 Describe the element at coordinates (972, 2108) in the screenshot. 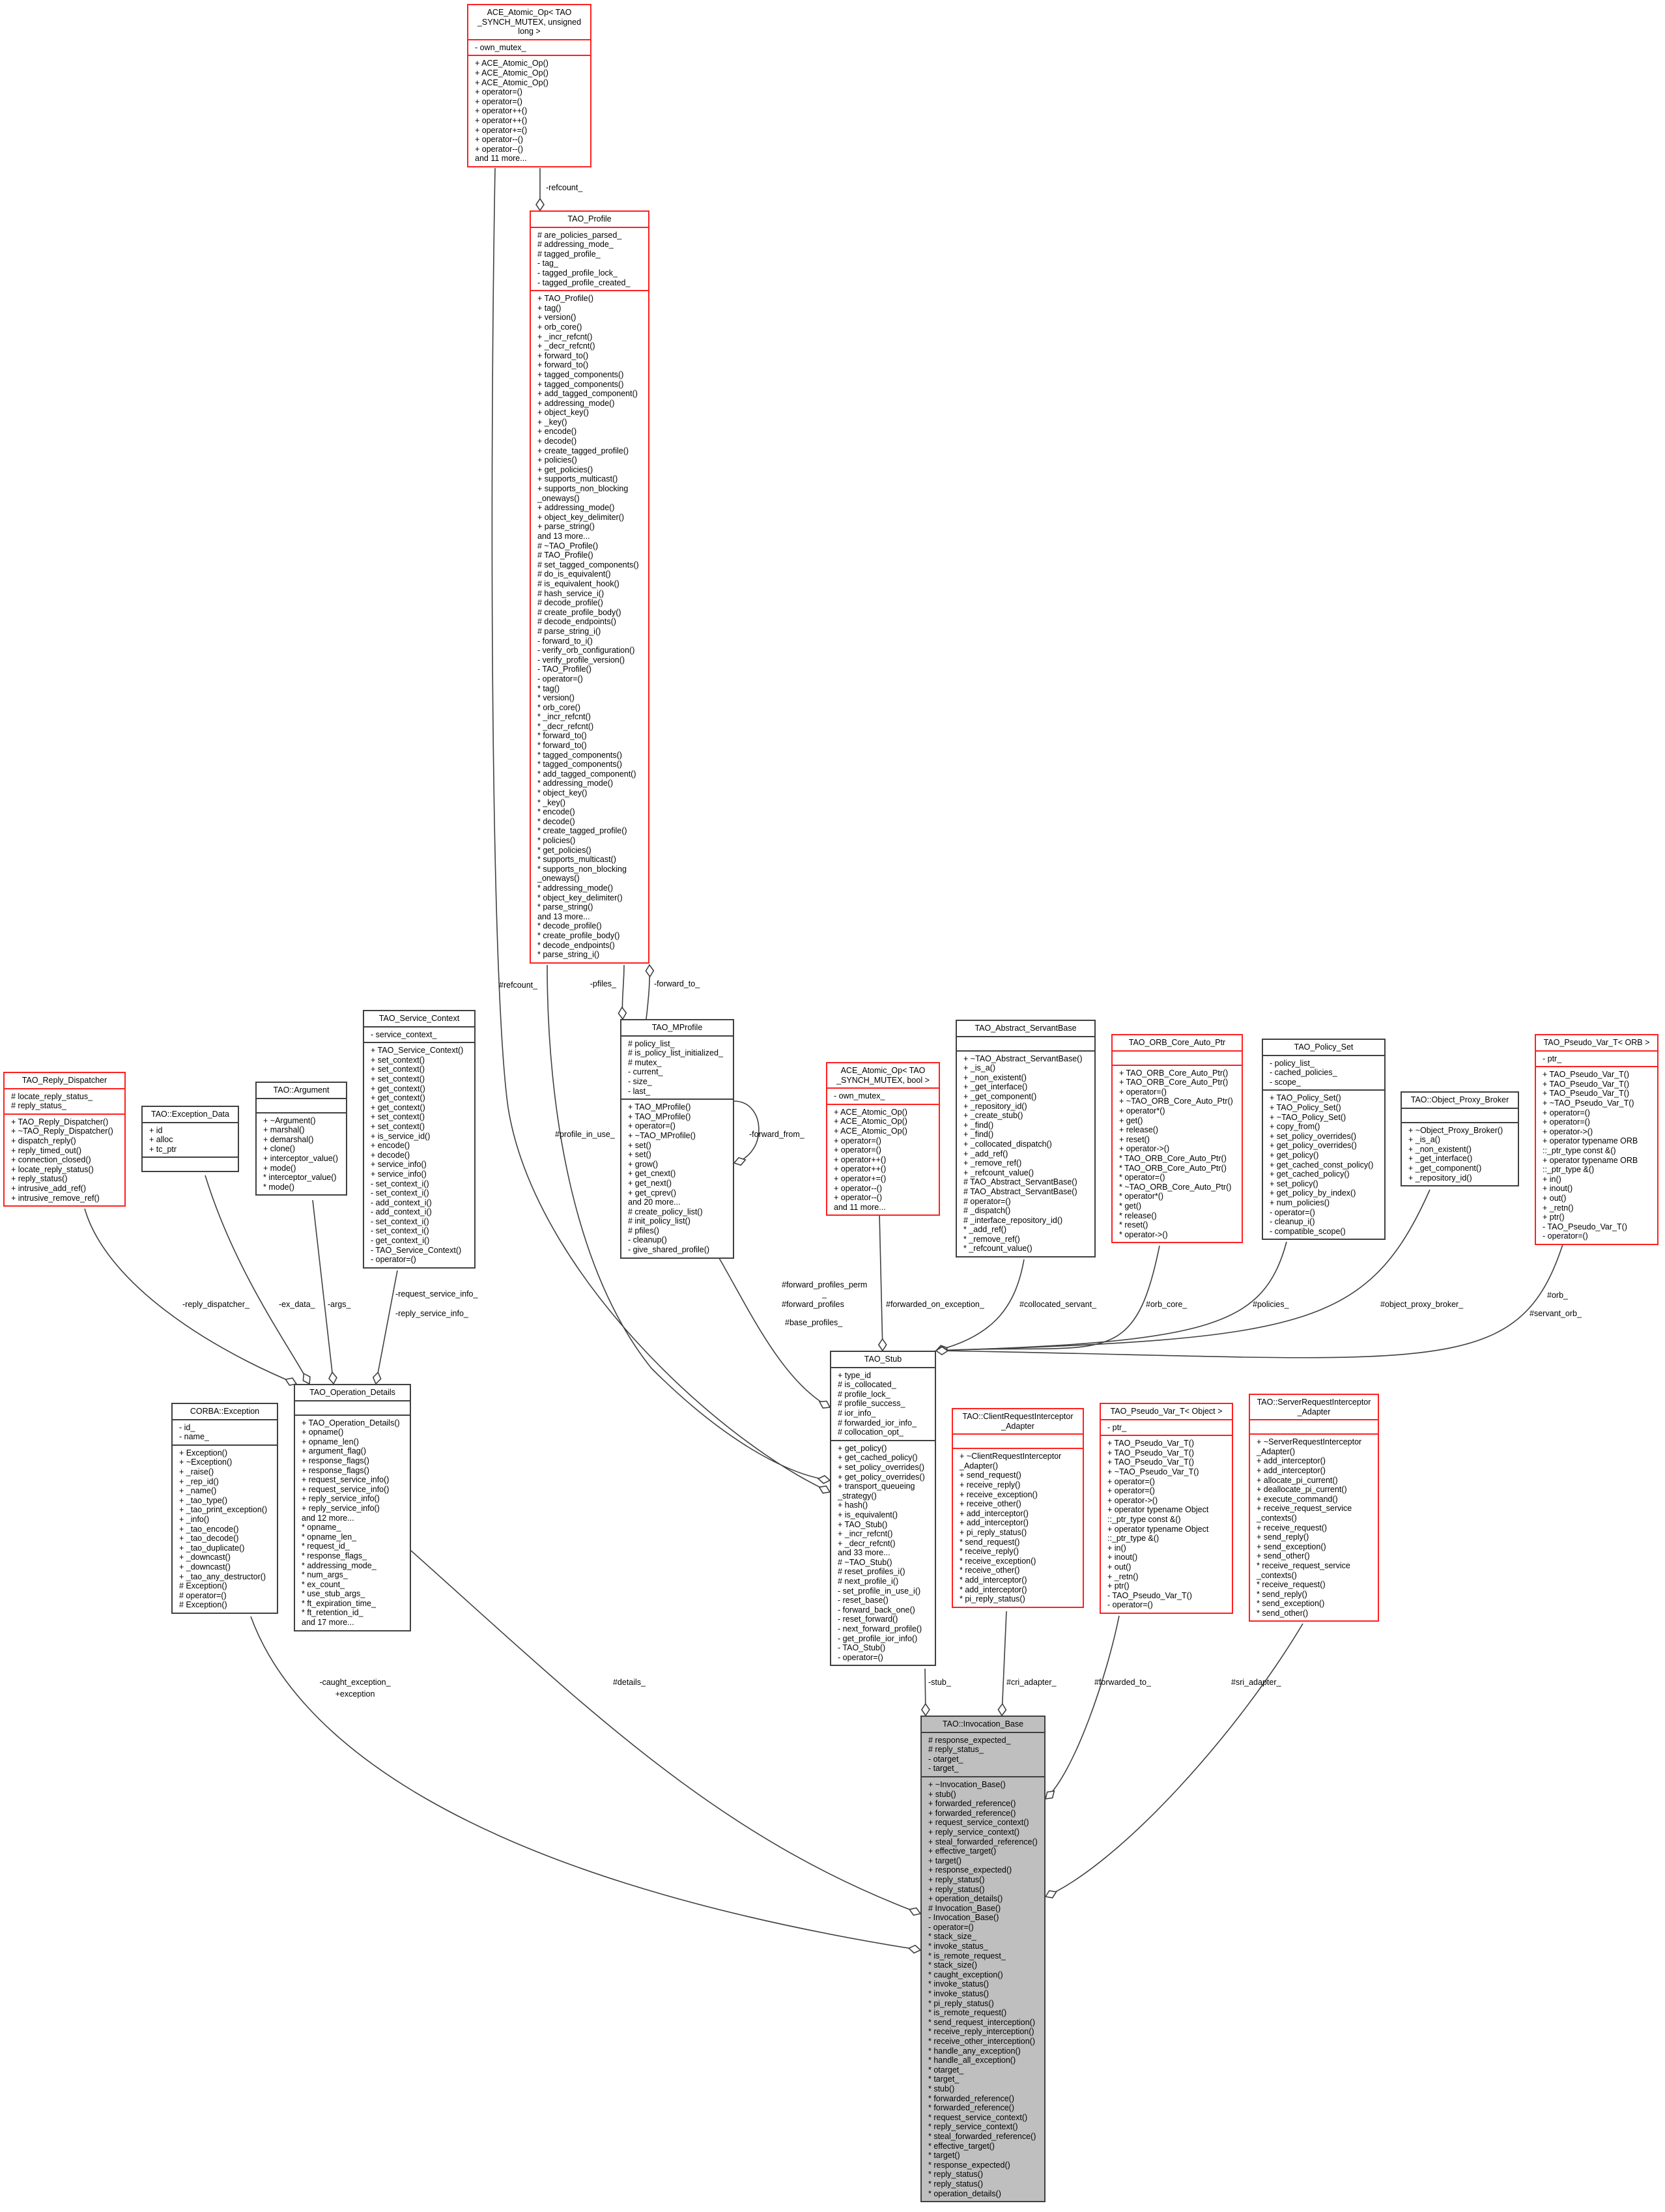

I see `method: * forwarded_reference()` at that location.